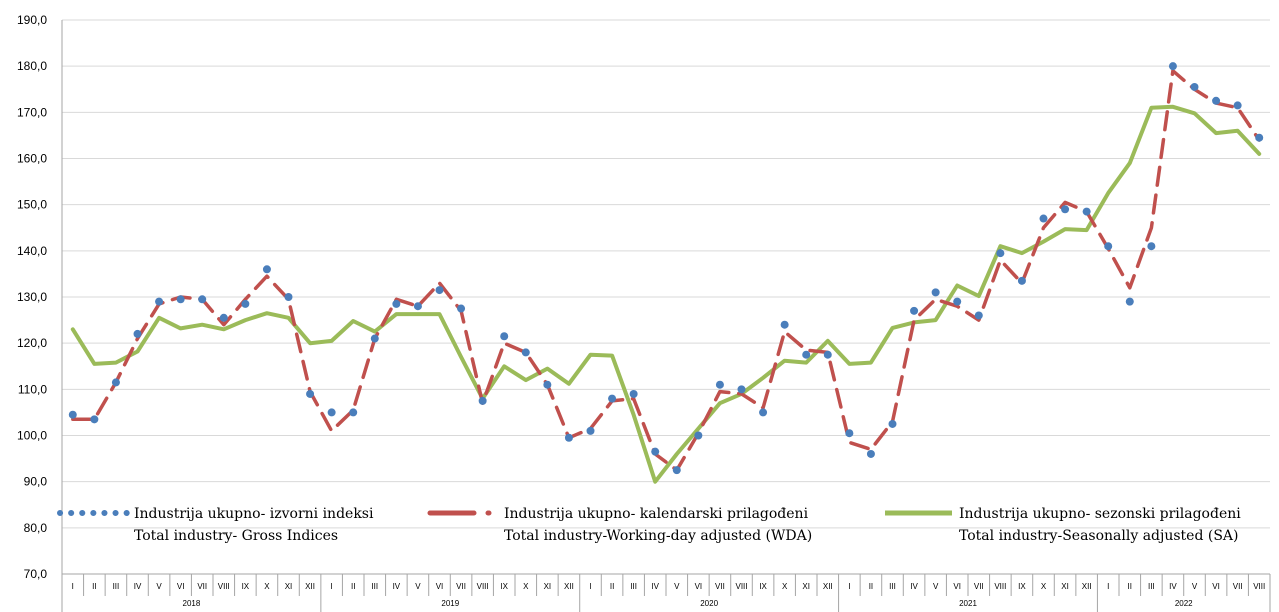 The image size is (1279, 612). Describe the element at coordinates (450, 603) in the screenshot. I see `x-year-label: 2019` at that location.